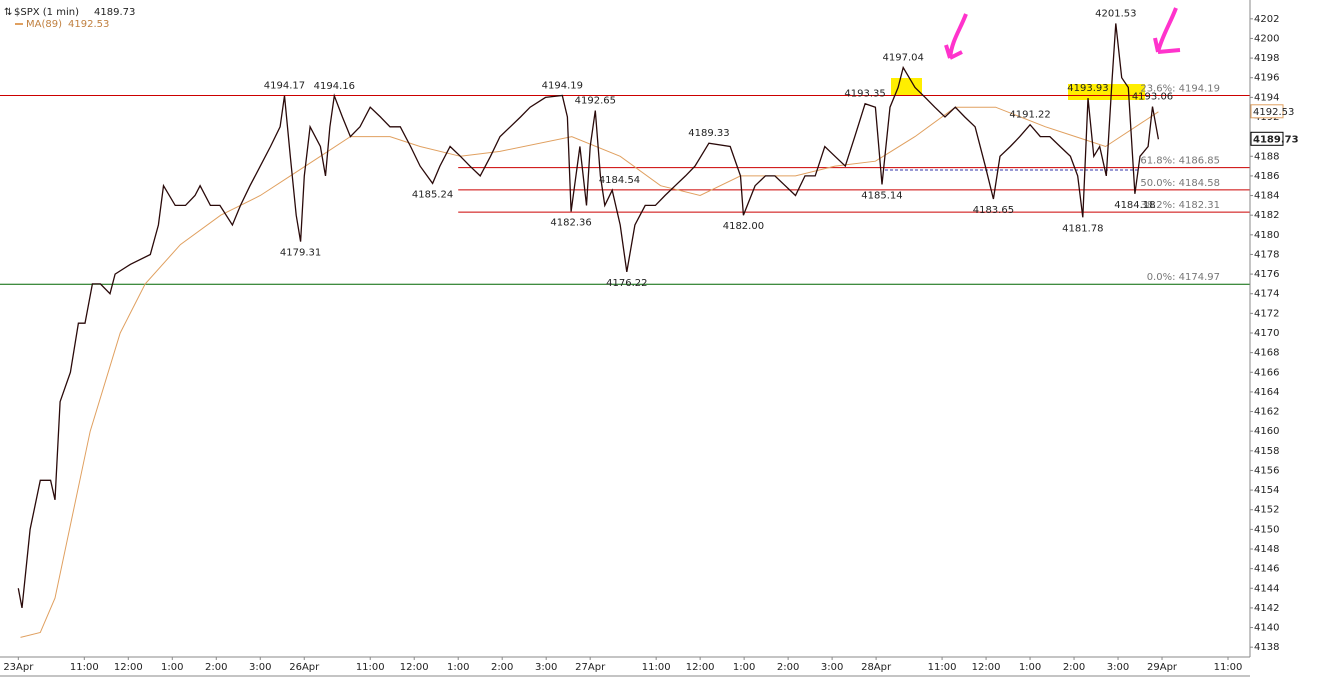 Image resolution: width=1327 pixels, height=683 pixels. Describe the element at coordinates (1266, 608) in the screenshot. I see `y-tick-label: 4142` at that location.